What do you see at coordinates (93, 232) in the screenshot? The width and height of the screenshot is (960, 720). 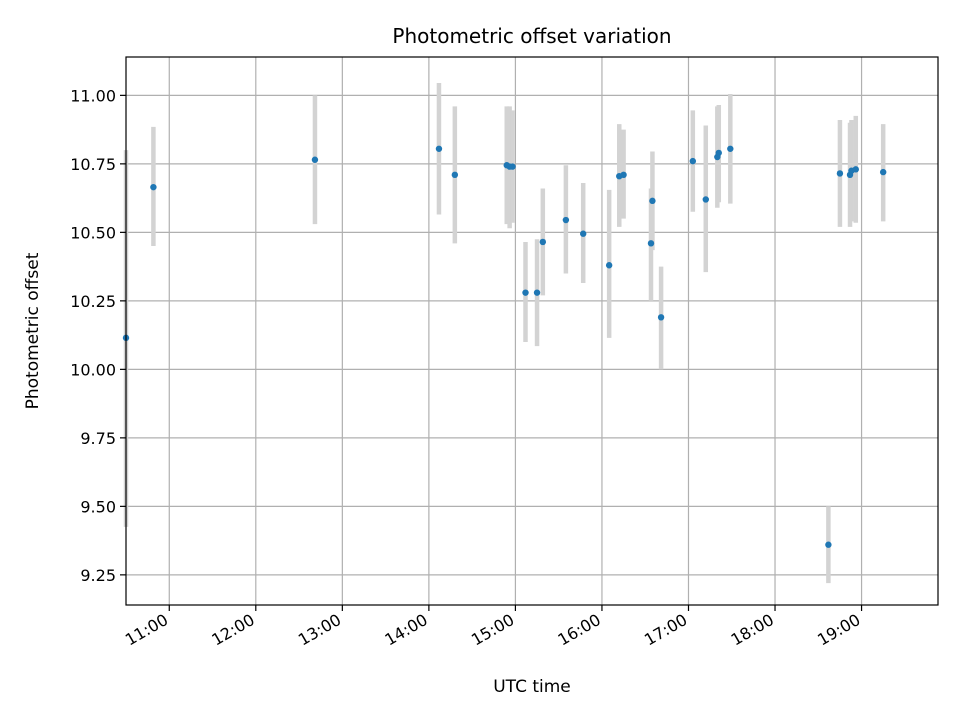 I see `y-tick-label: 10.50` at bounding box center [93, 232].